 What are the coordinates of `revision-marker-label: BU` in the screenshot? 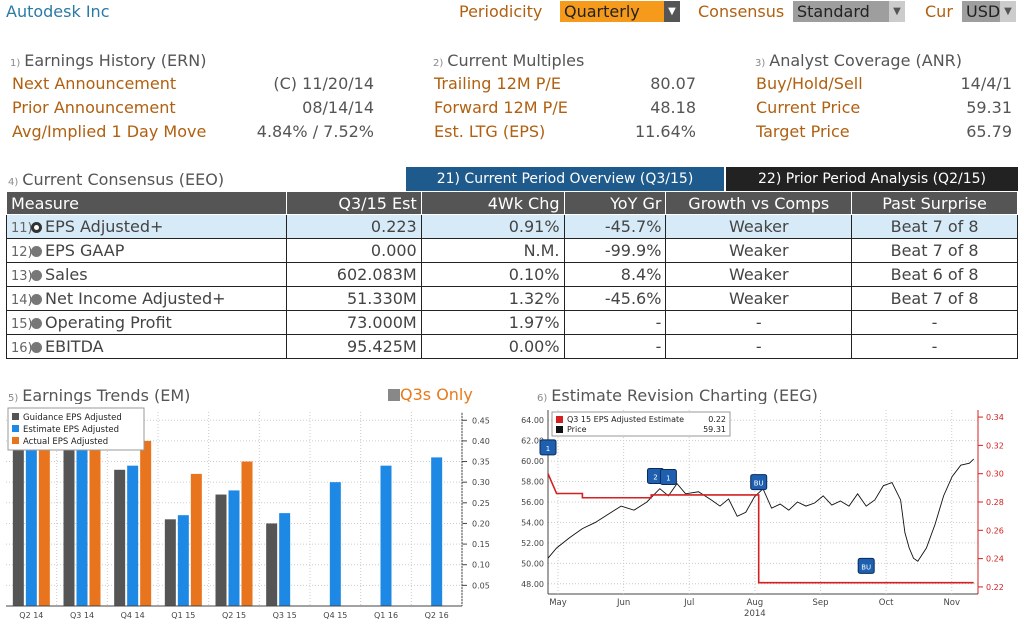 It's located at (866, 567).